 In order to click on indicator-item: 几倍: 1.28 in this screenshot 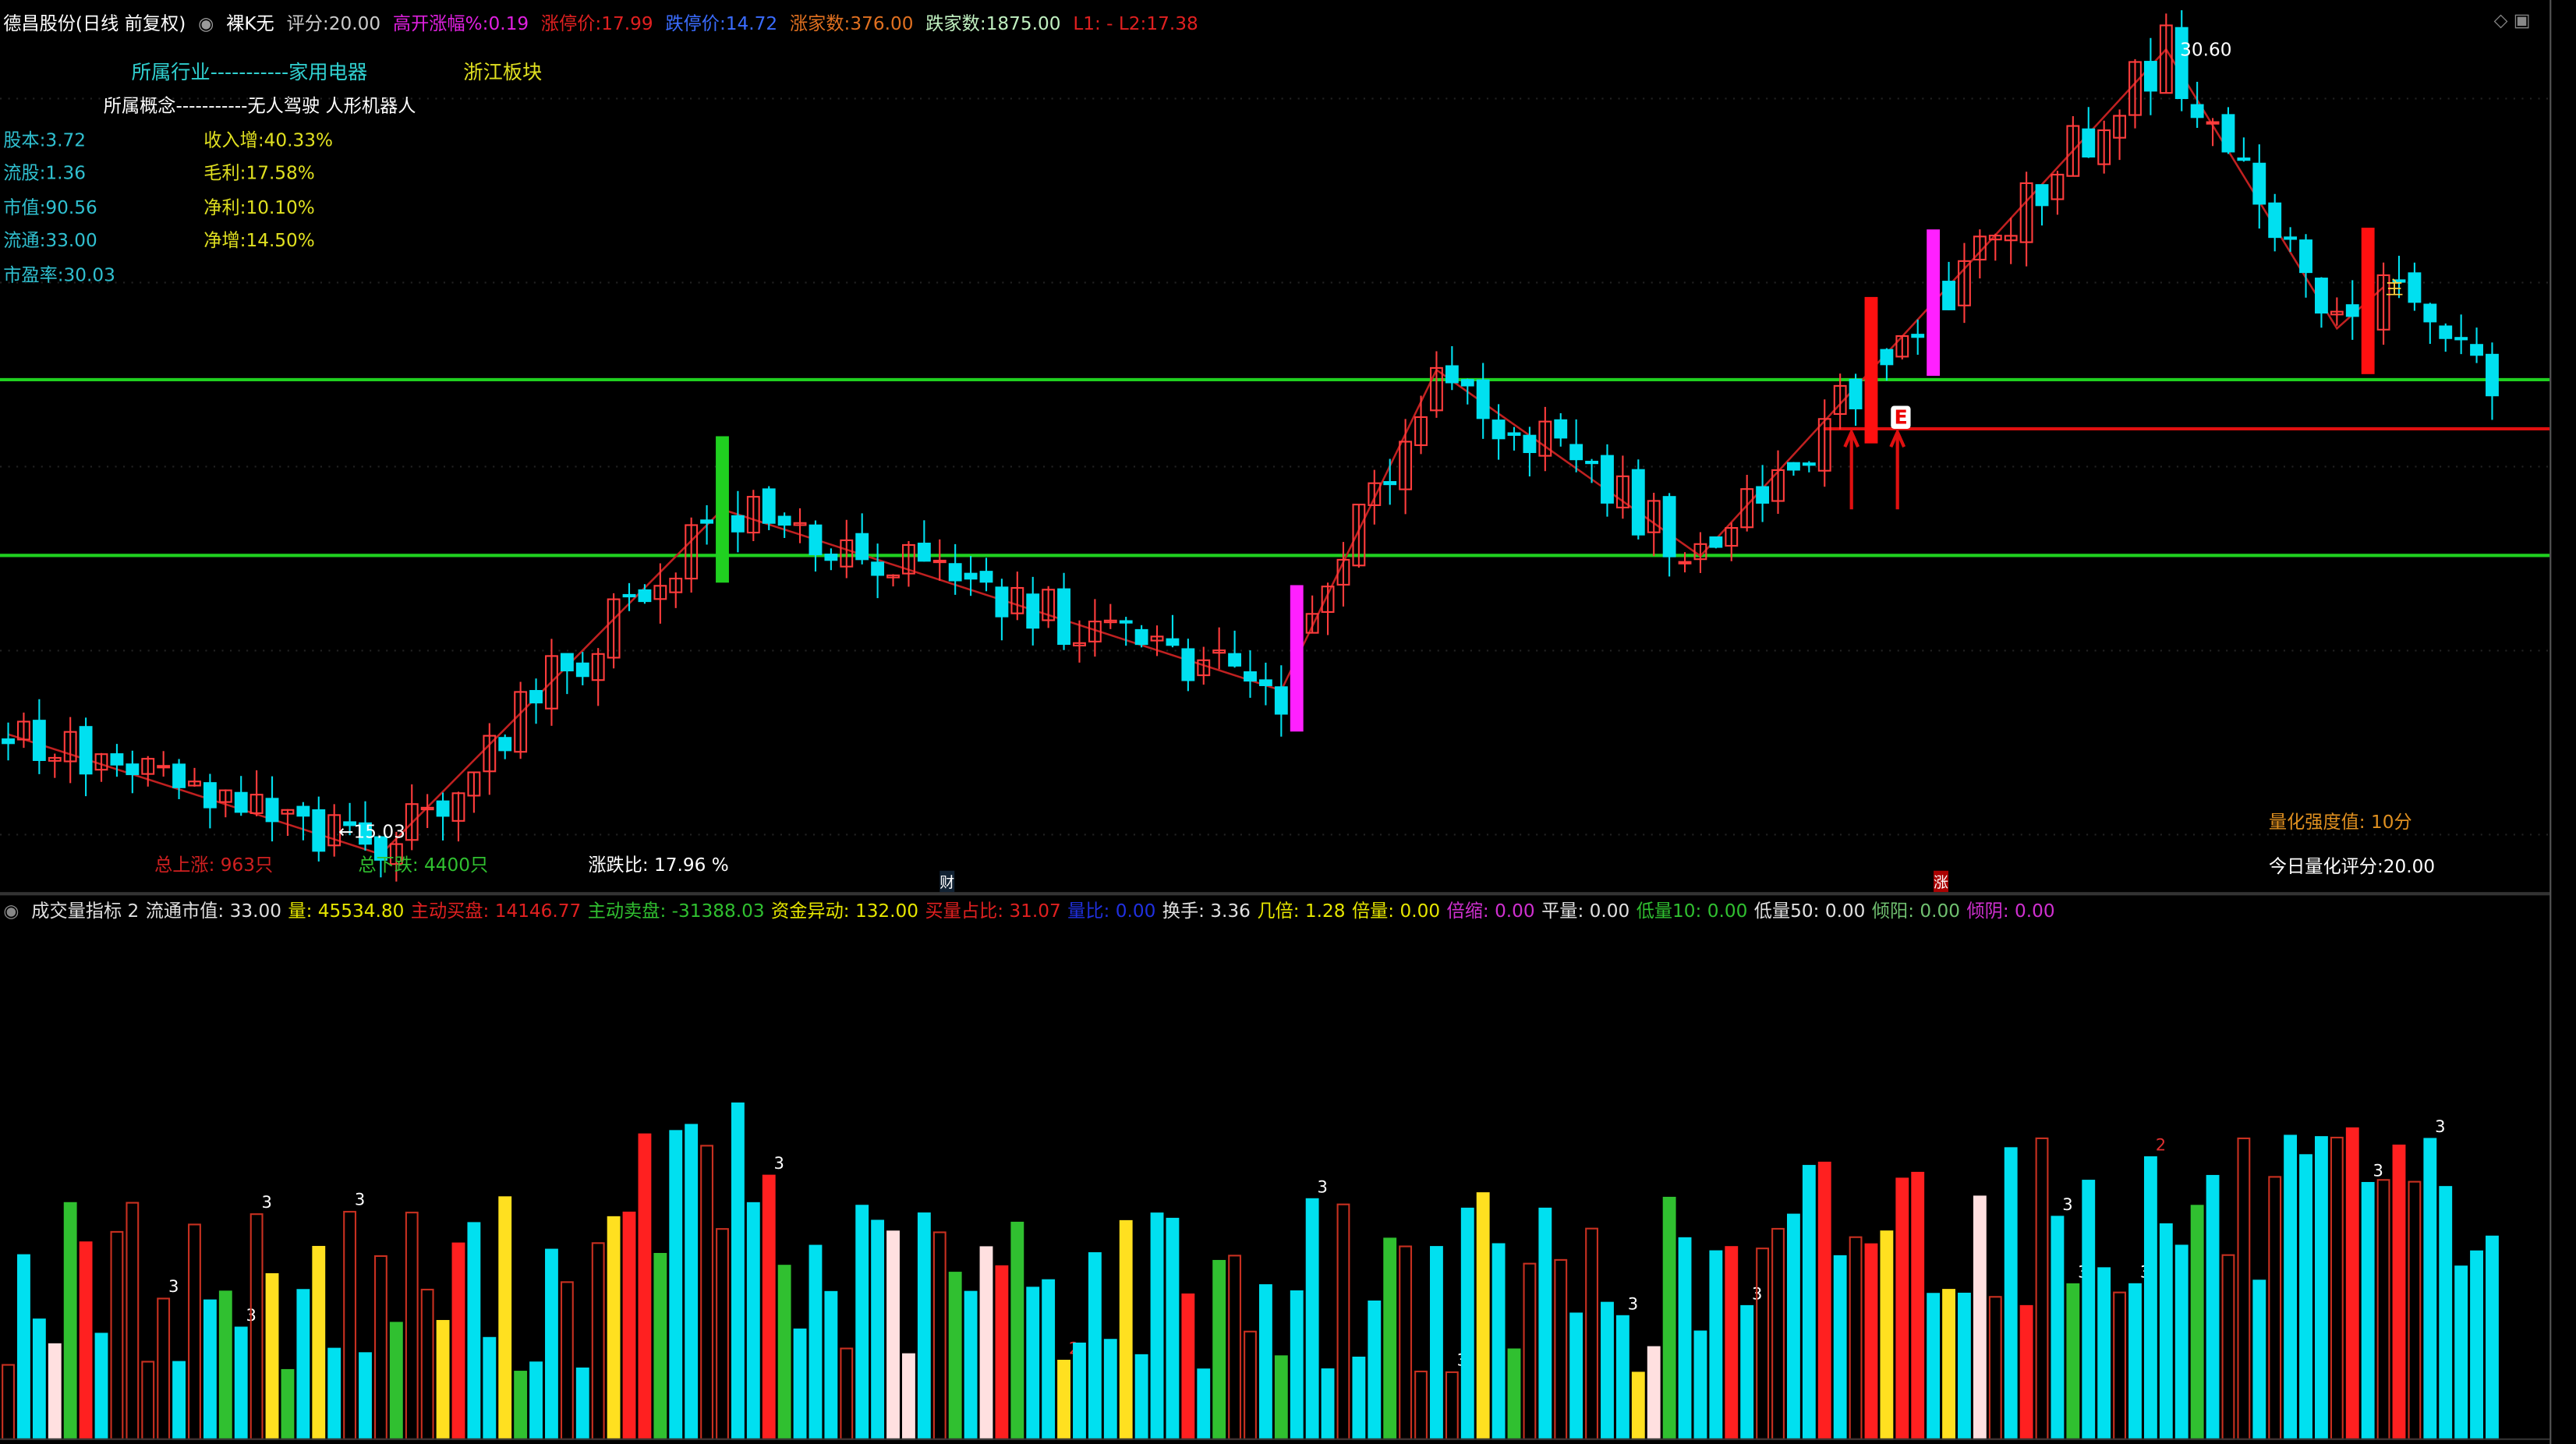, I will do `click(1301, 911)`.